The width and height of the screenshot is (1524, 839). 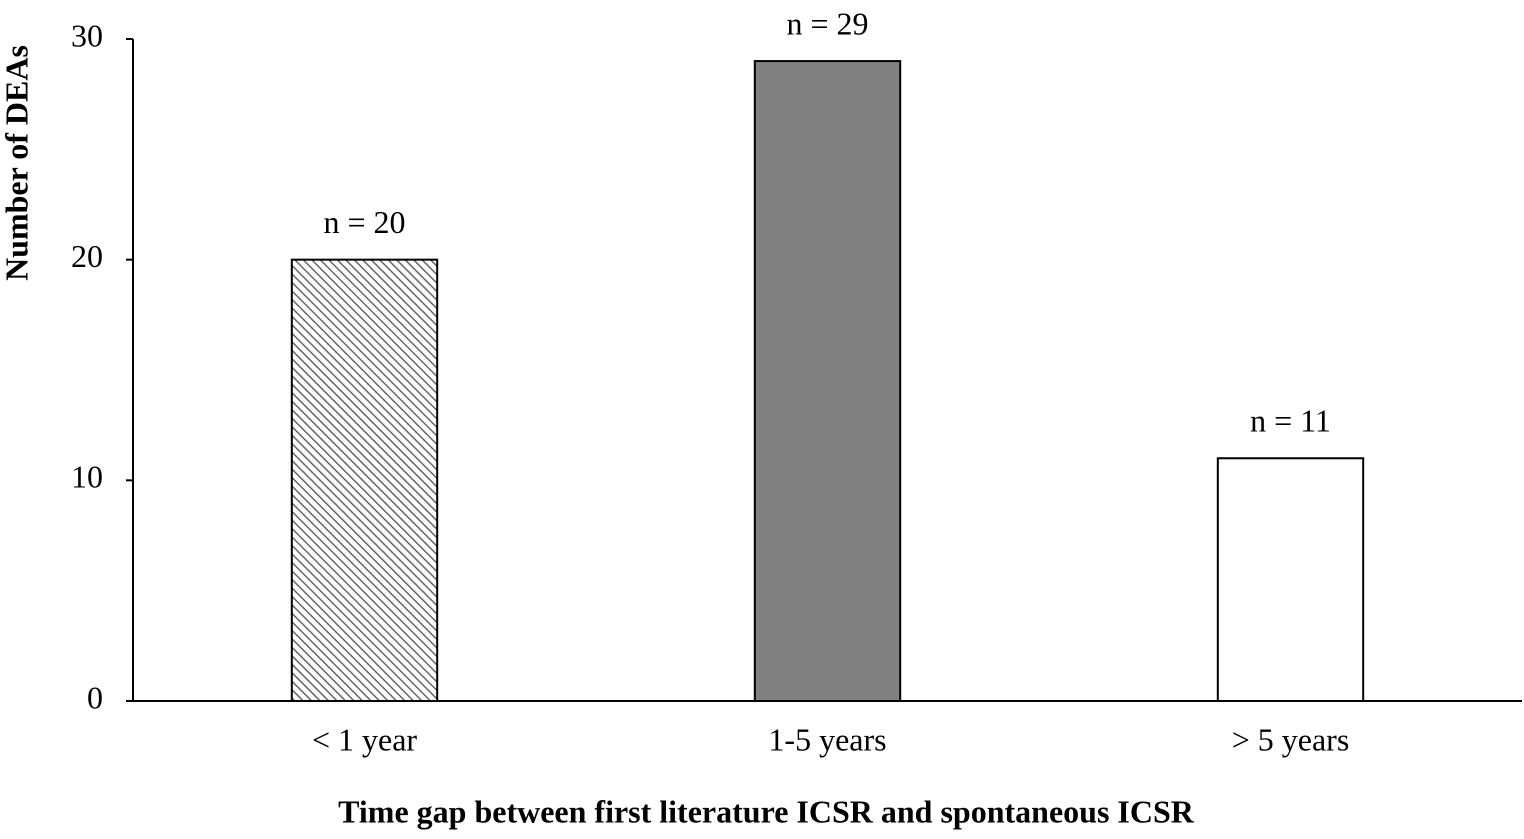 What do you see at coordinates (1290, 421) in the screenshot?
I see `data-label: n = 11` at bounding box center [1290, 421].